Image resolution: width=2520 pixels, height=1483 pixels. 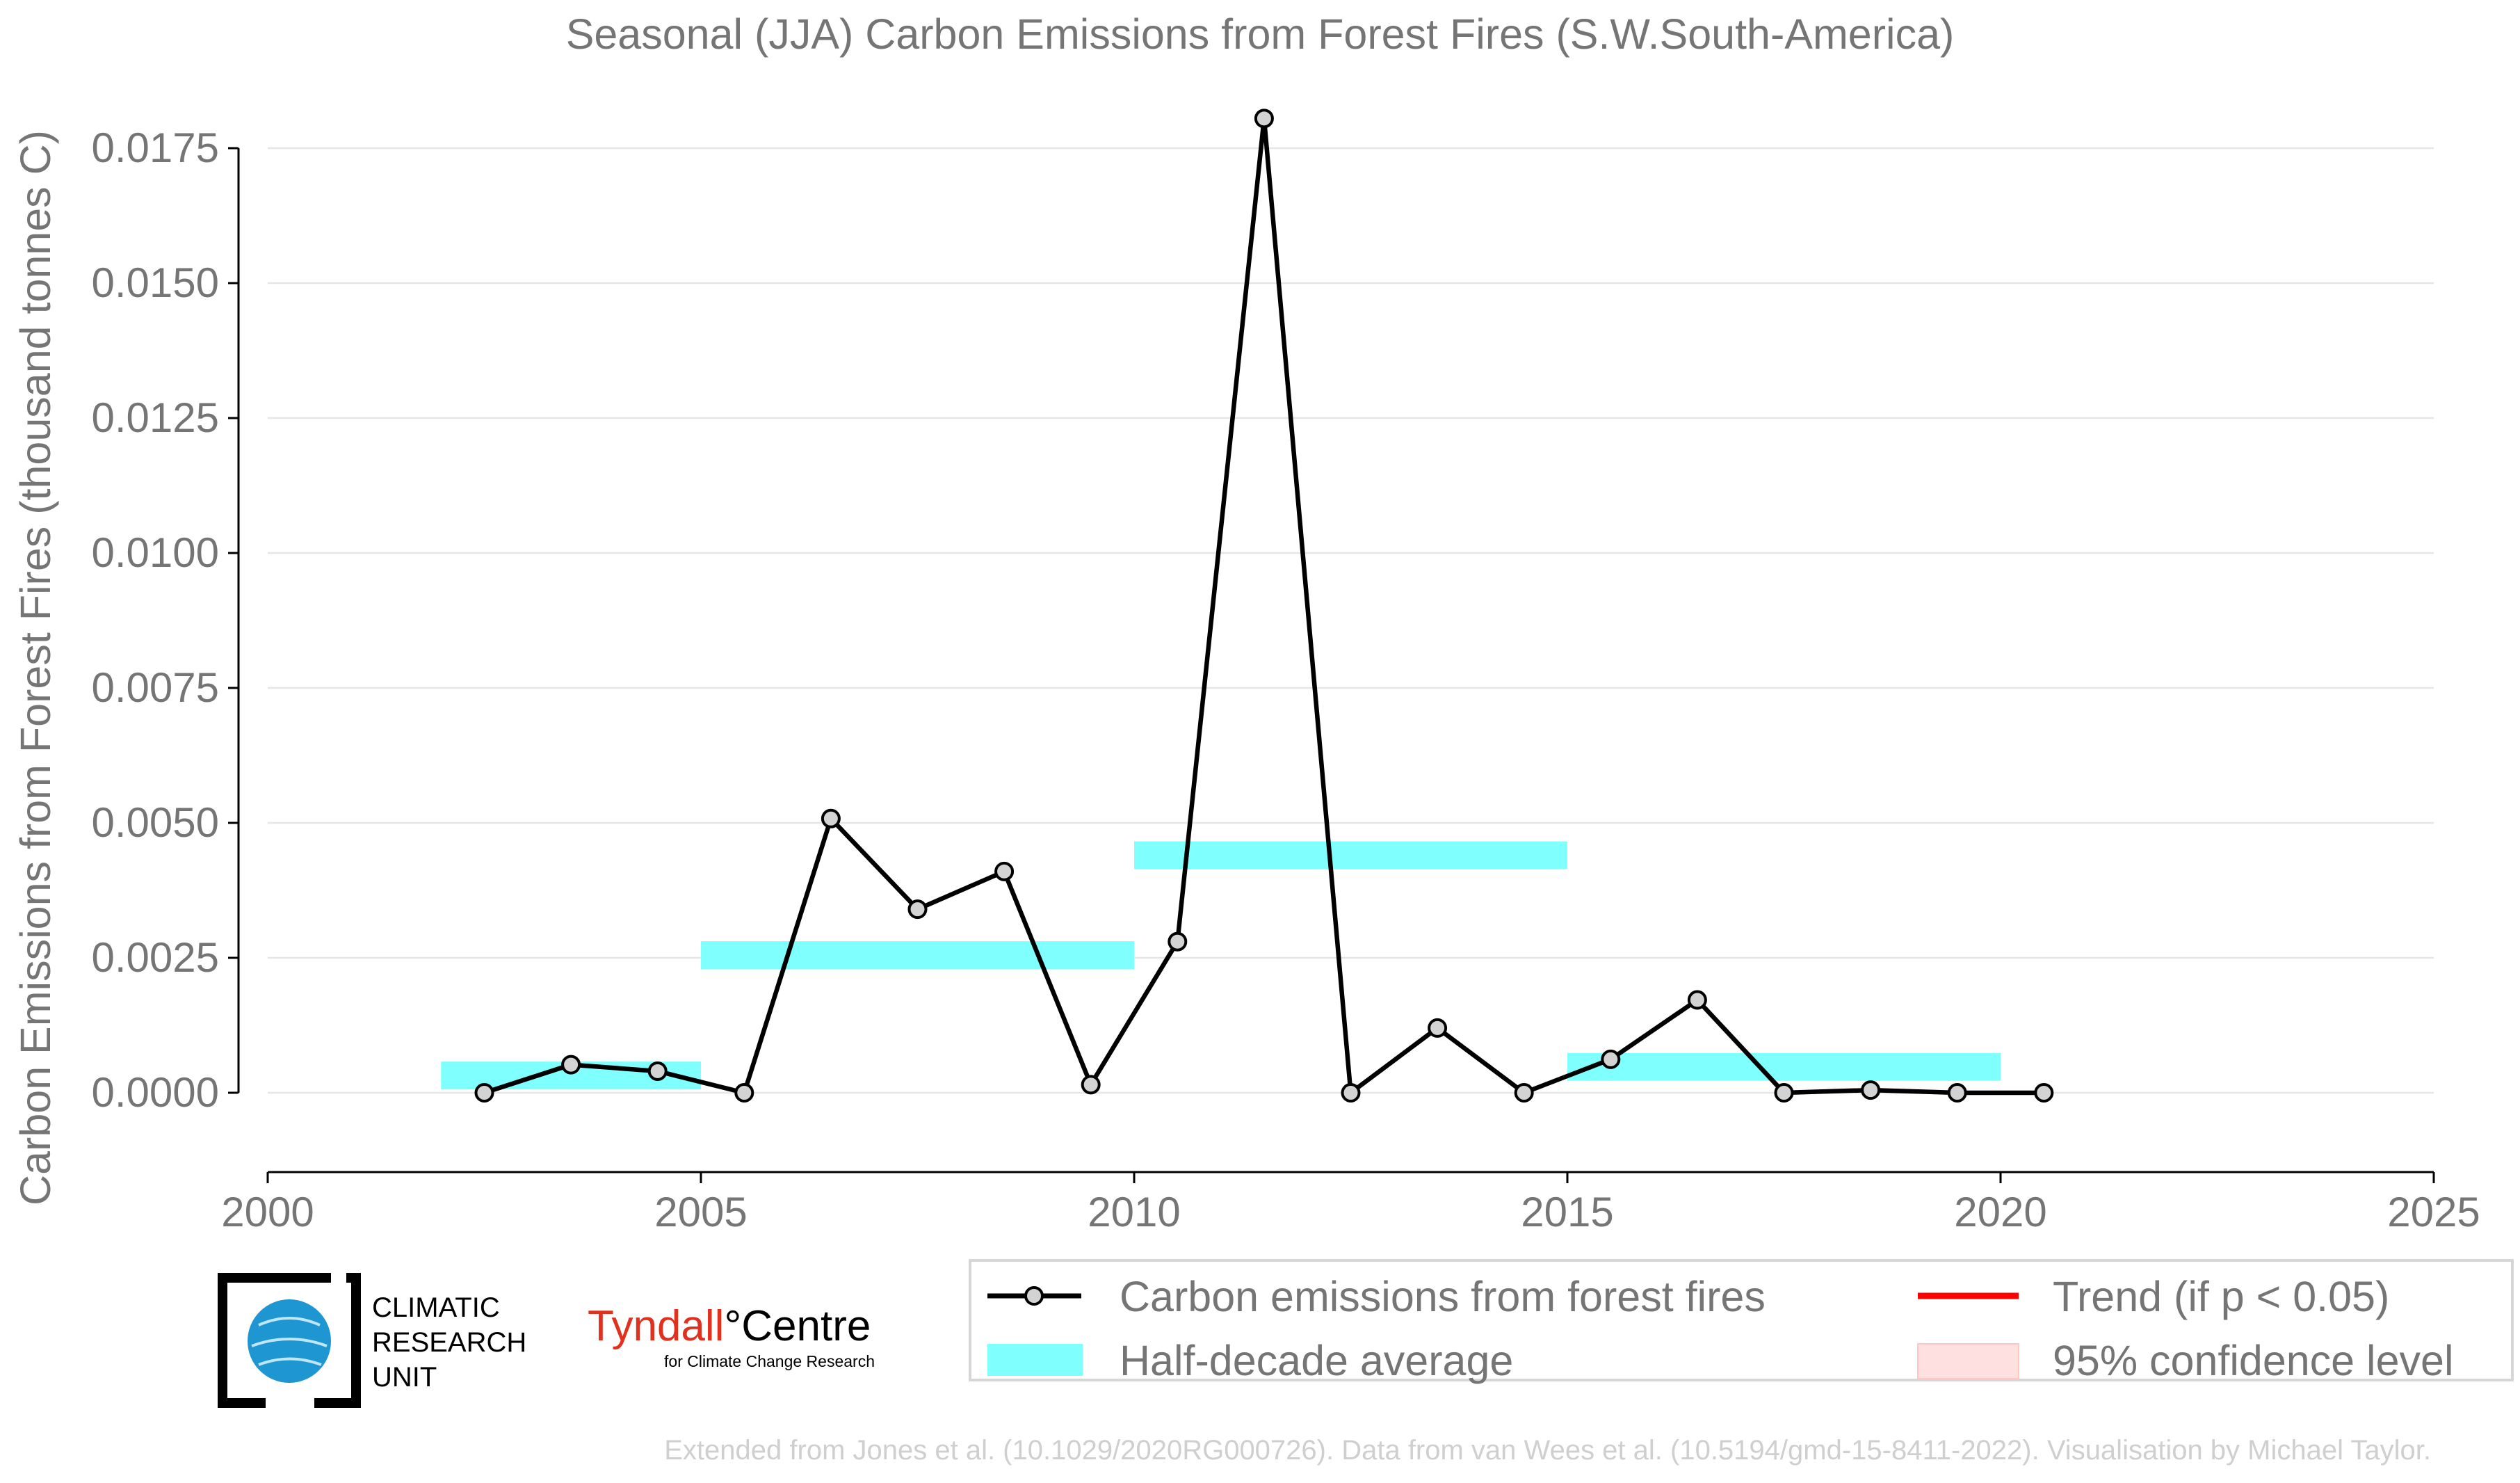 What do you see at coordinates (1134, 1212) in the screenshot?
I see `x-tick-label: 2010` at bounding box center [1134, 1212].